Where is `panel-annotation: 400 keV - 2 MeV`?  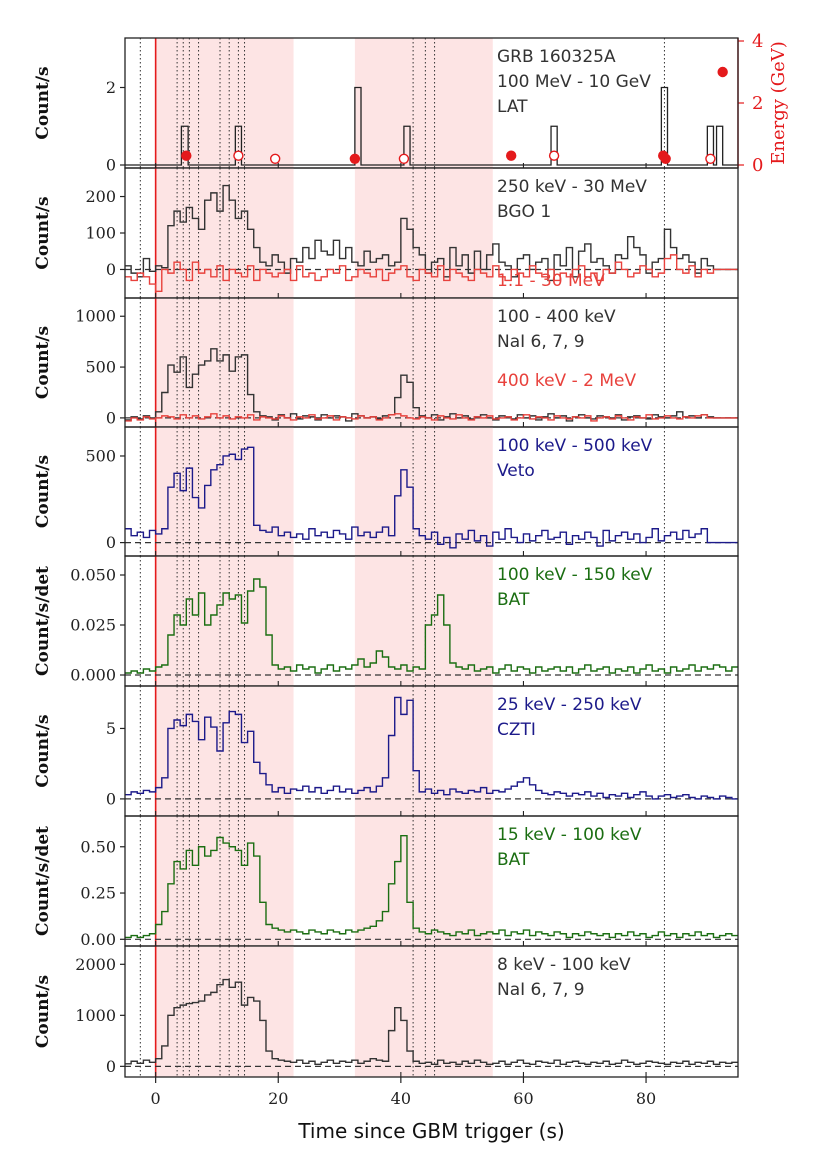
panel-annotation: 400 keV - 2 MeV is located at coordinates (566, 381).